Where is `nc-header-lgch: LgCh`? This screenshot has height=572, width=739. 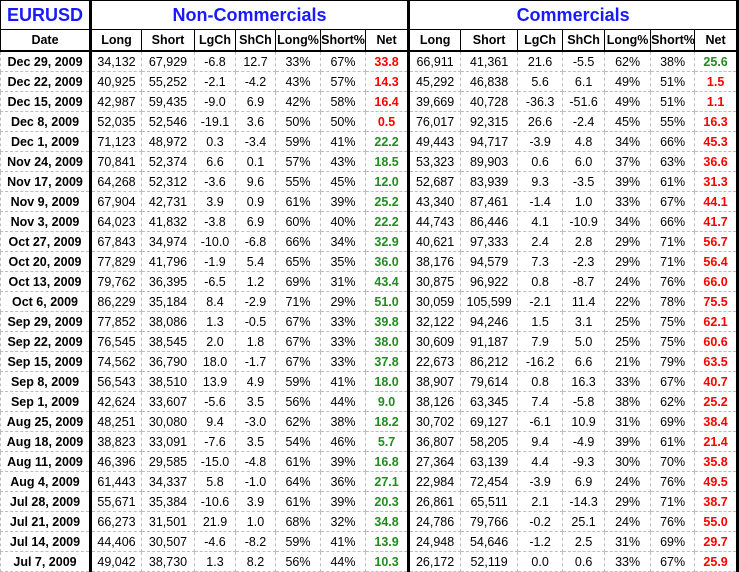 nc-header-lgch: LgCh is located at coordinates (215, 40).